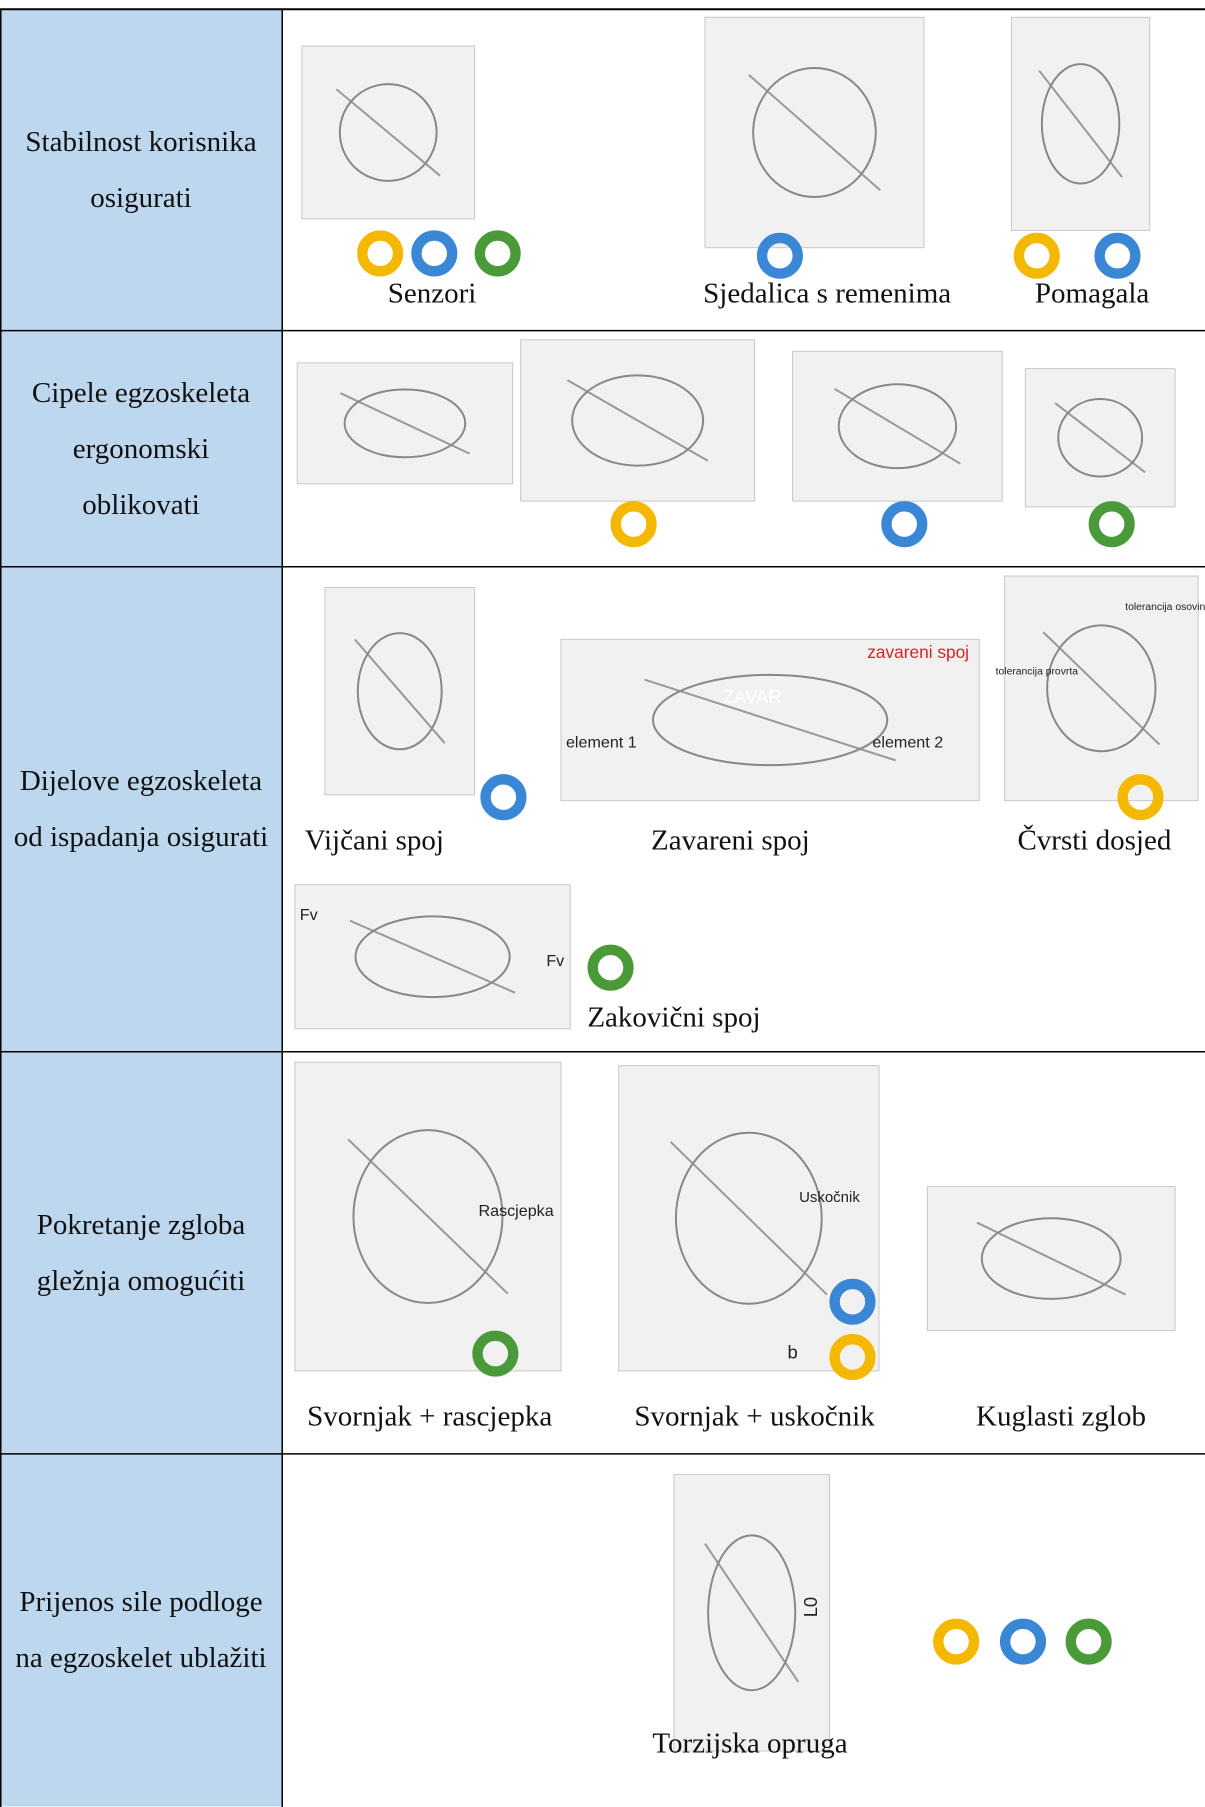 The image size is (1205, 1807). I want to click on option-label: Sjedalica s remenima, so click(827, 293).